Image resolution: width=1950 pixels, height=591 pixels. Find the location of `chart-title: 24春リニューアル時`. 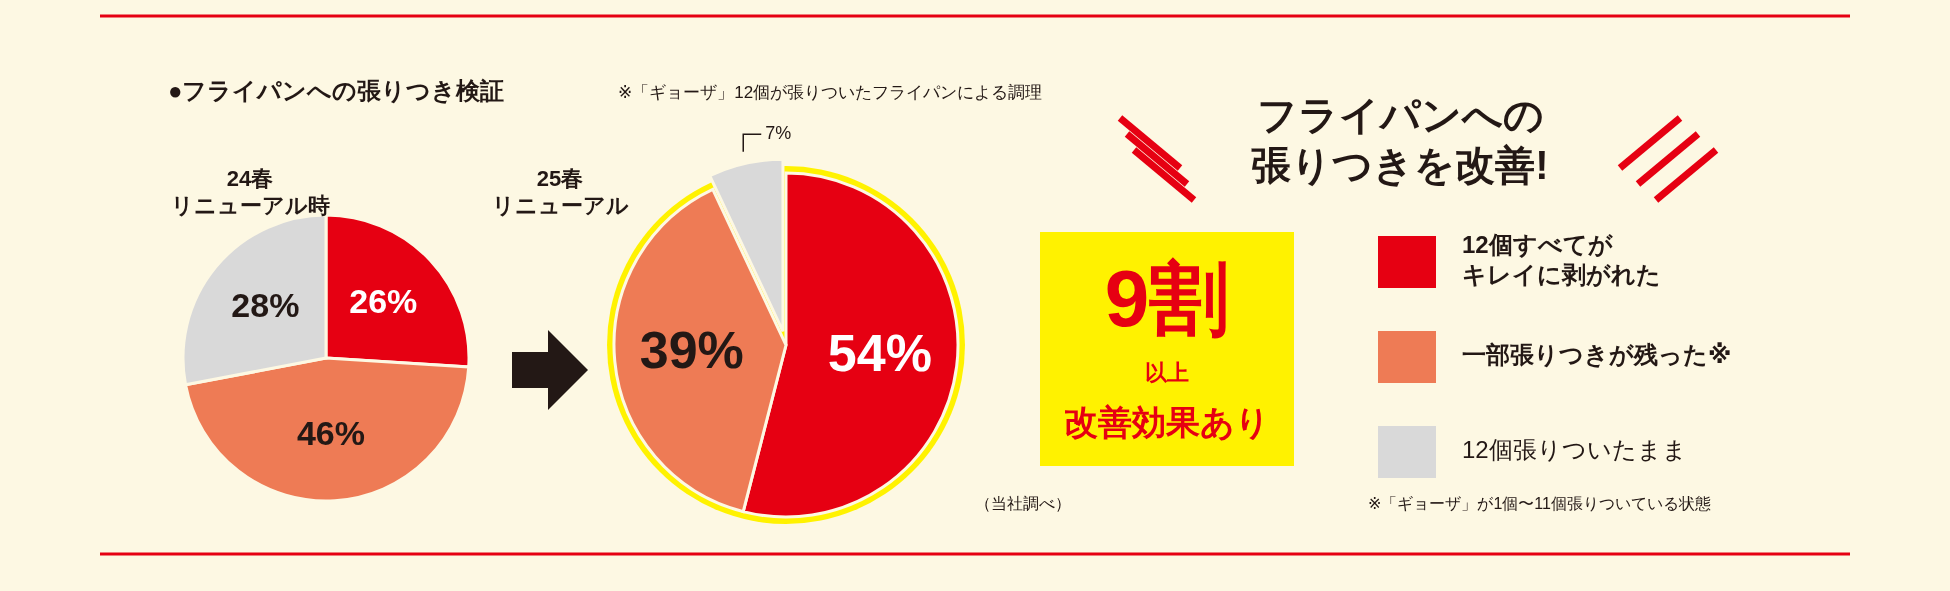

chart-title: 24春リニューアル時 is located at coordinates (250, 192).